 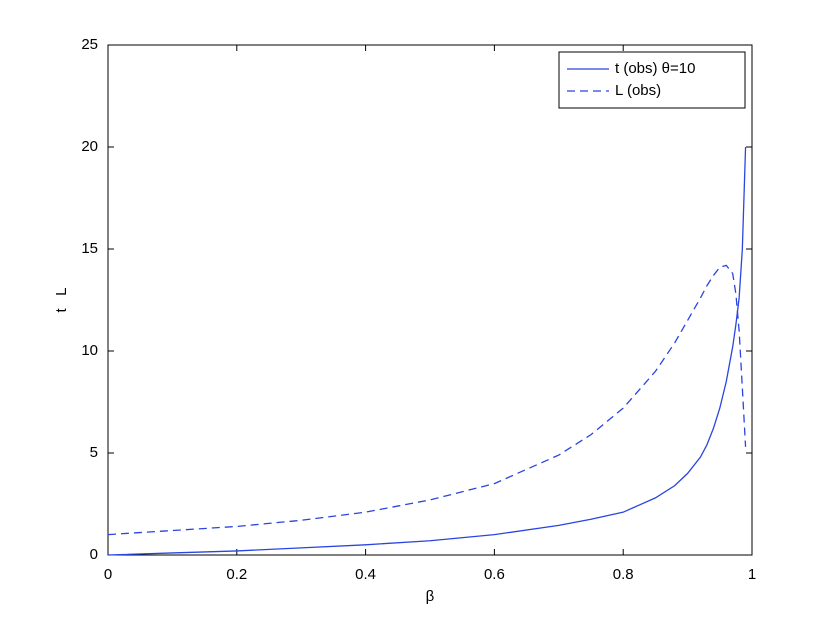 I want to click on y-axis-label: t L, so click(x=61, y=299).